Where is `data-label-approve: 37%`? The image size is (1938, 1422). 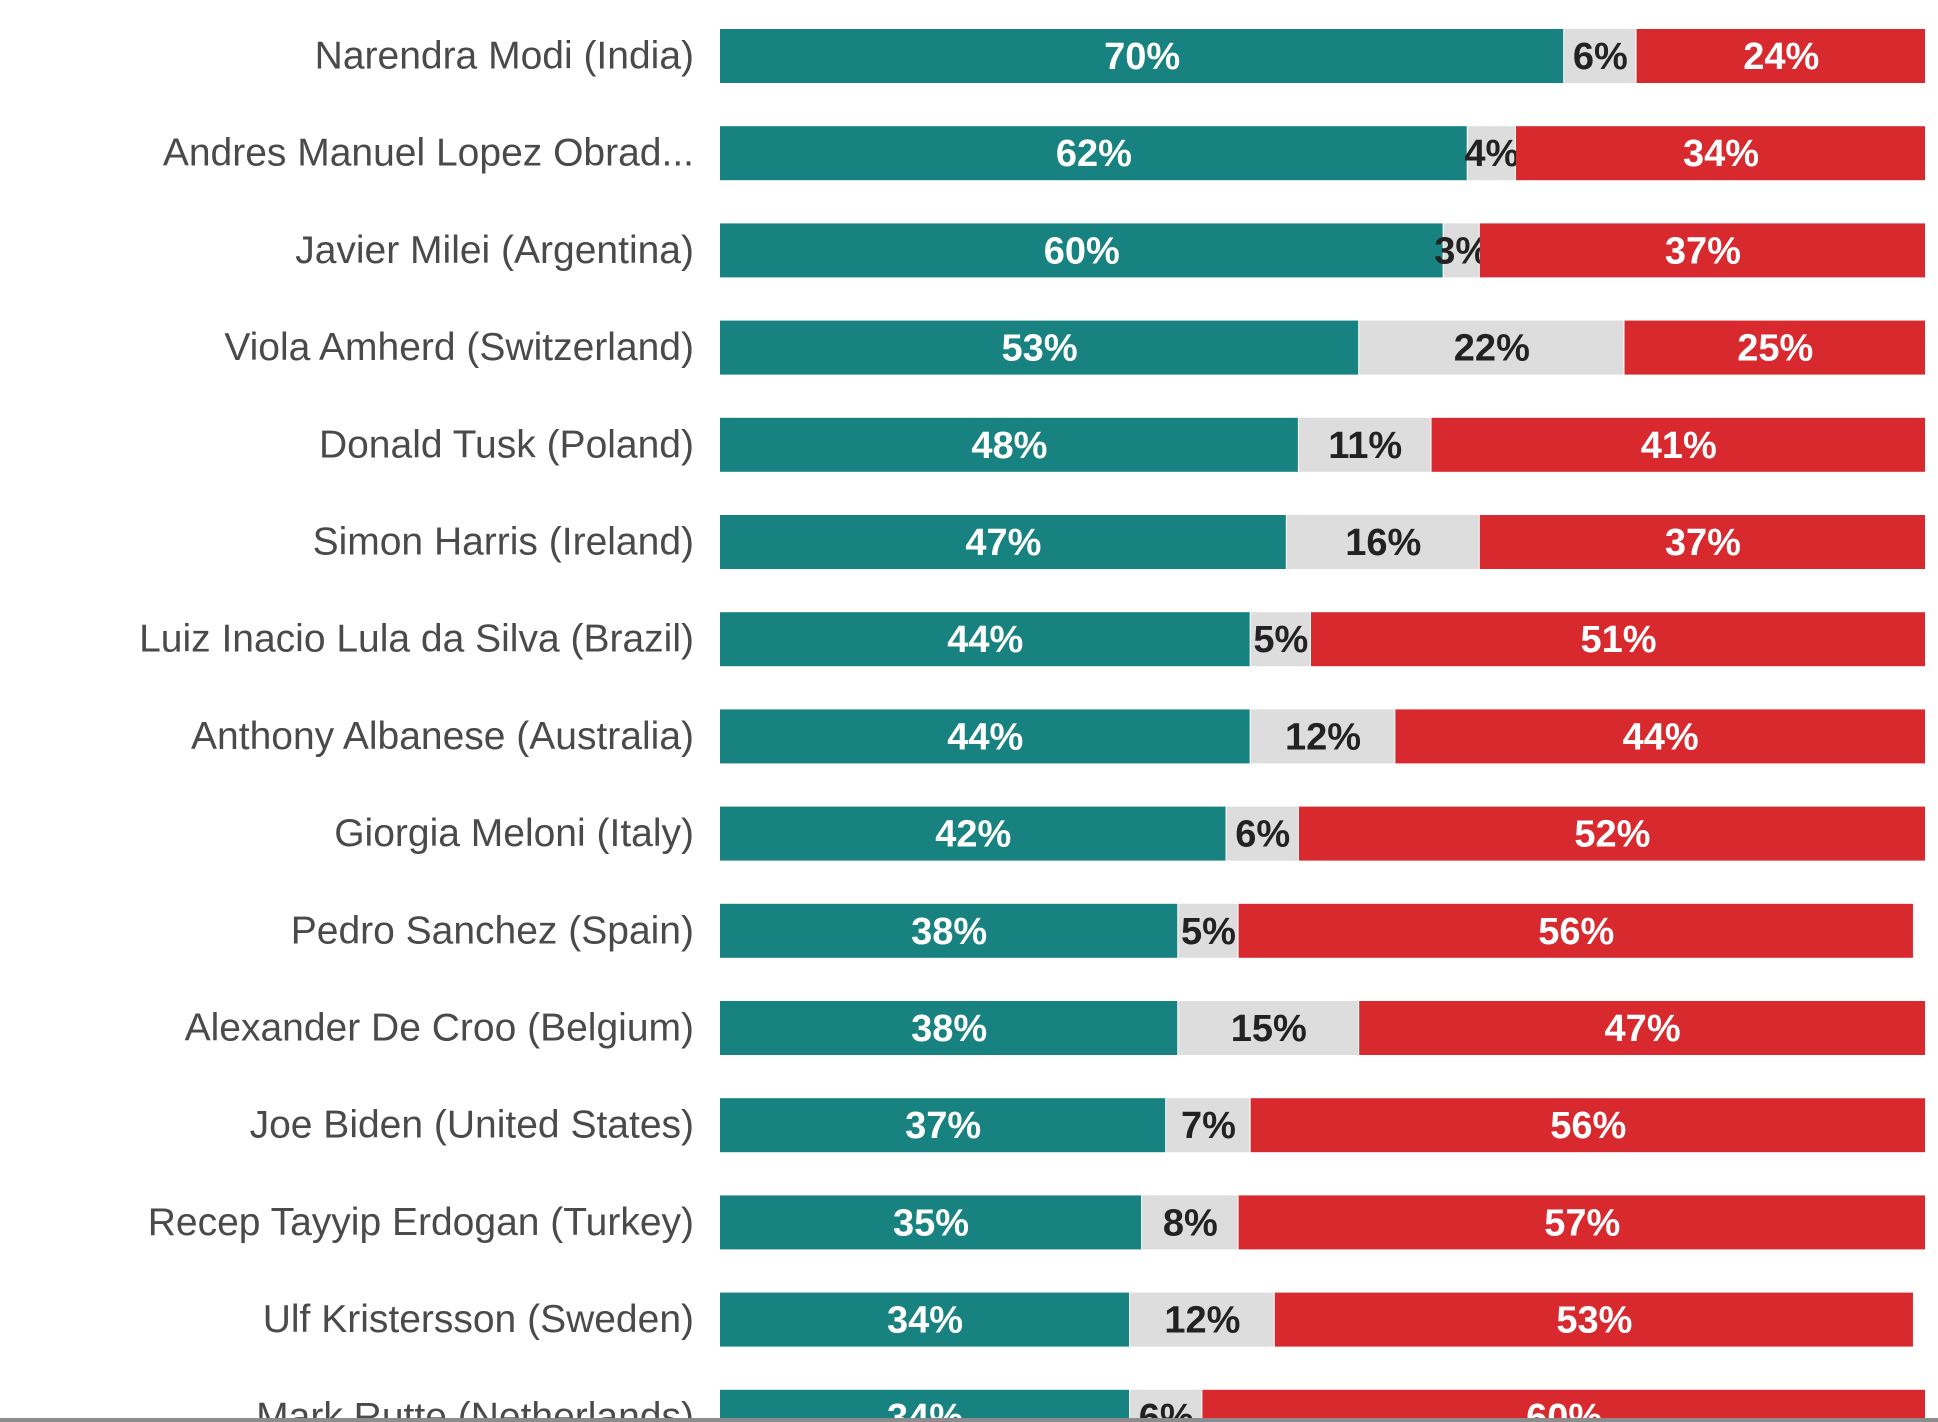 data-label-approve: 37% is located at coordinates (943, 1126).